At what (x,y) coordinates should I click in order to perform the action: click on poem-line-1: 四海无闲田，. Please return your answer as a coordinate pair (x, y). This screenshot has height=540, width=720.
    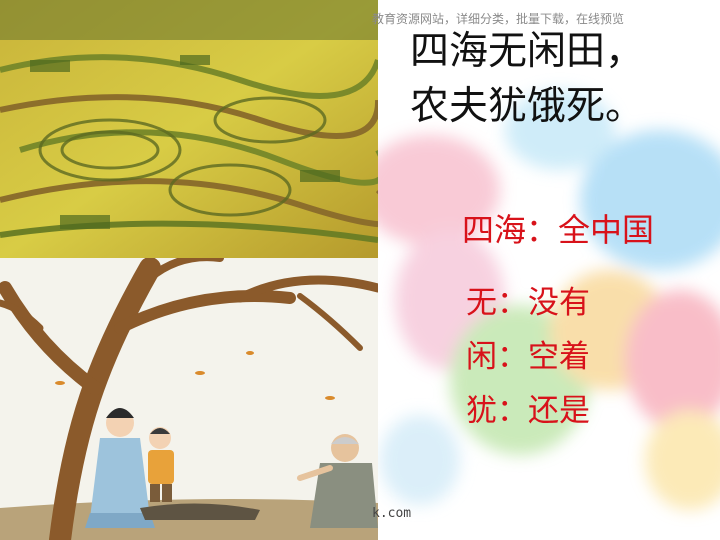
    Looking at the image, I should click on (527, 51).